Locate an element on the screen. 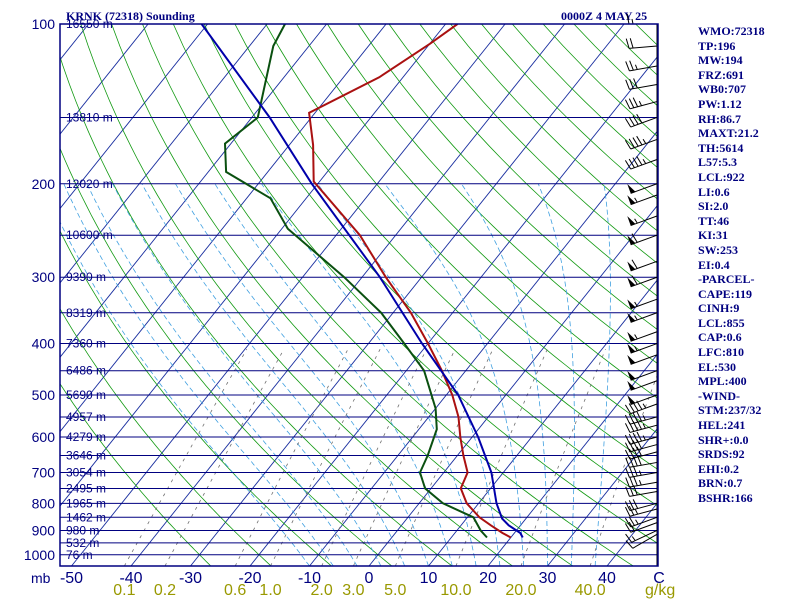 The height and width of the screenshot is (600, 800). index-item: CAP:0.6 is located at coordinates (720, 337).